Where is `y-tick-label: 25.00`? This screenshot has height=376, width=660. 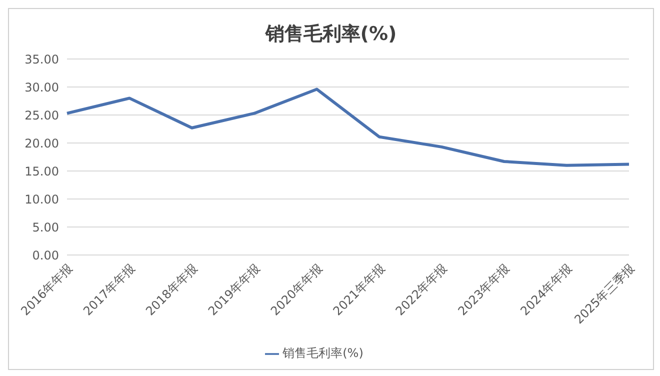 y-tick-label: 25.00 is located at coordinates (41, 115).